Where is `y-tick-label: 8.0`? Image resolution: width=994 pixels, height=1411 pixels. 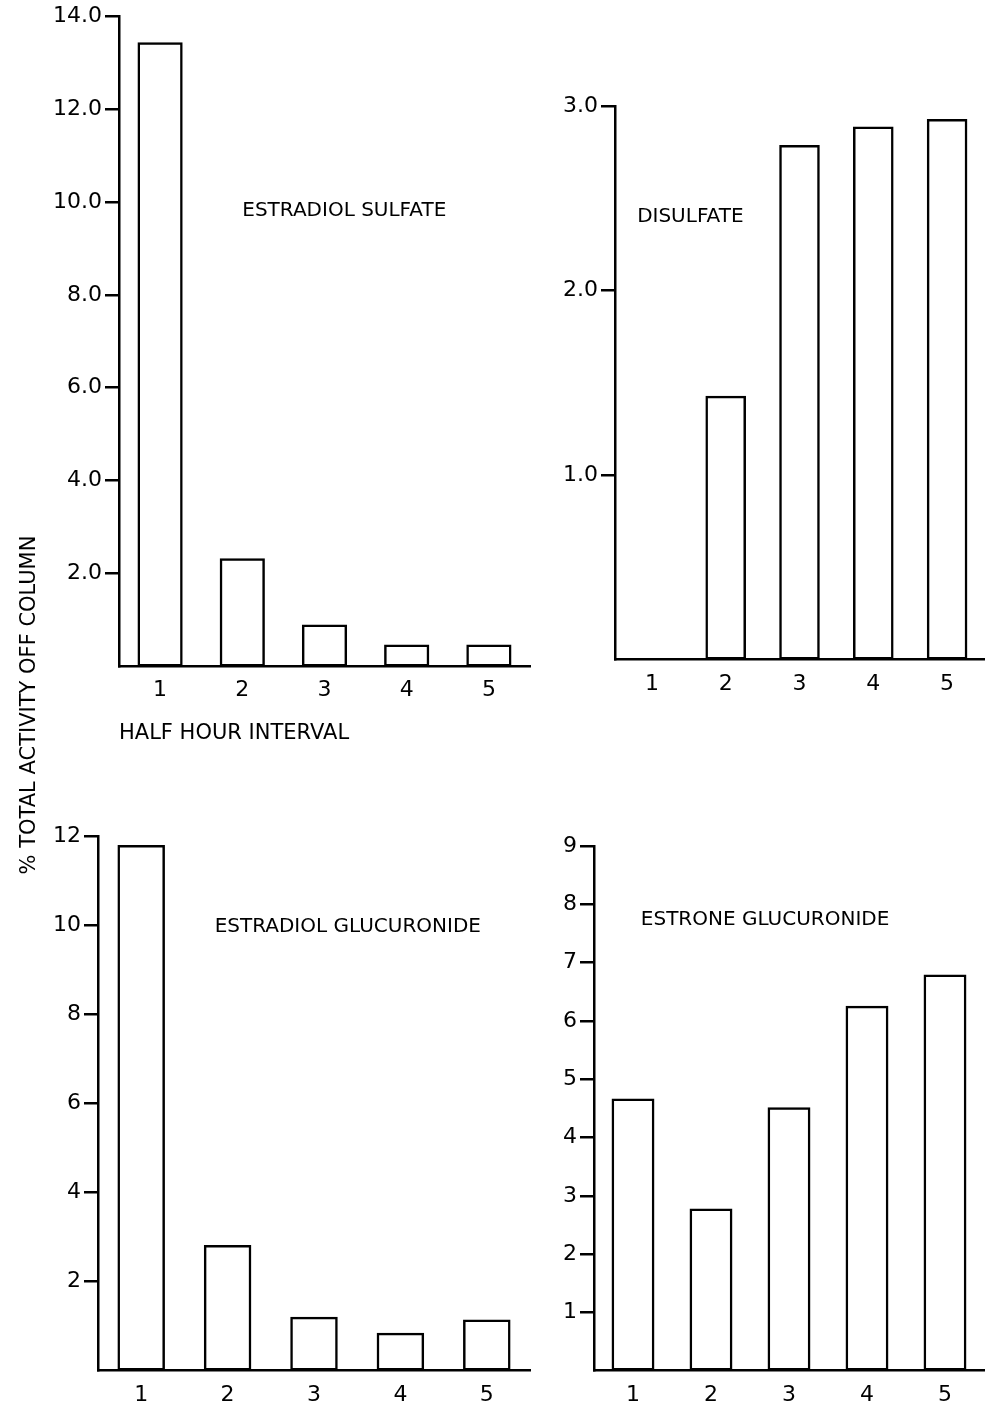
y-tick-label: 8.0 is located at coordinates (84, 293).